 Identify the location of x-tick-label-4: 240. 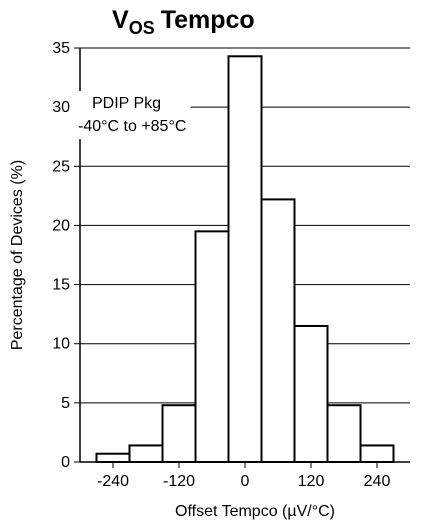
(377, 481).